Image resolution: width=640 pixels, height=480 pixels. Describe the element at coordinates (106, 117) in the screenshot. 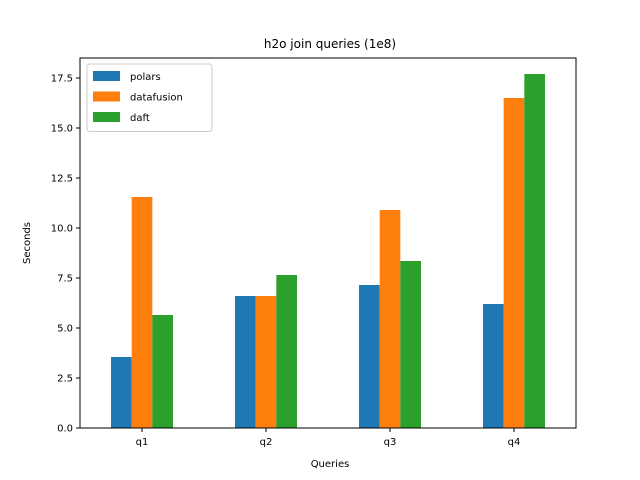

I see `legend-swatch-daft` at that location.